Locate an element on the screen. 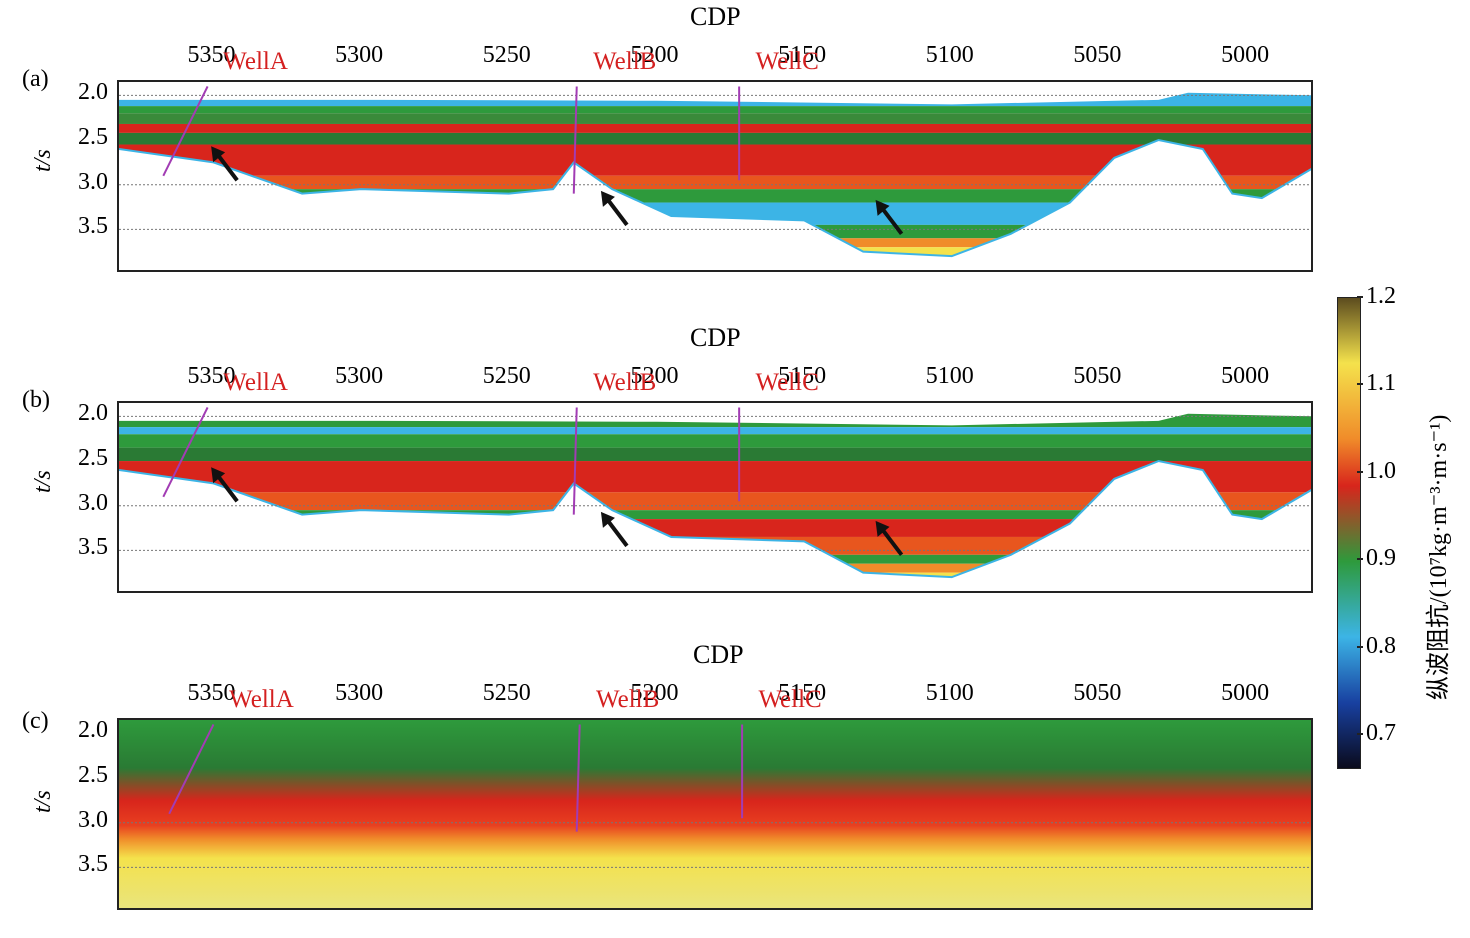 This screenshot has width=1470, height=938. x-tick-label: 5200 is located at coordinates (654, 55).